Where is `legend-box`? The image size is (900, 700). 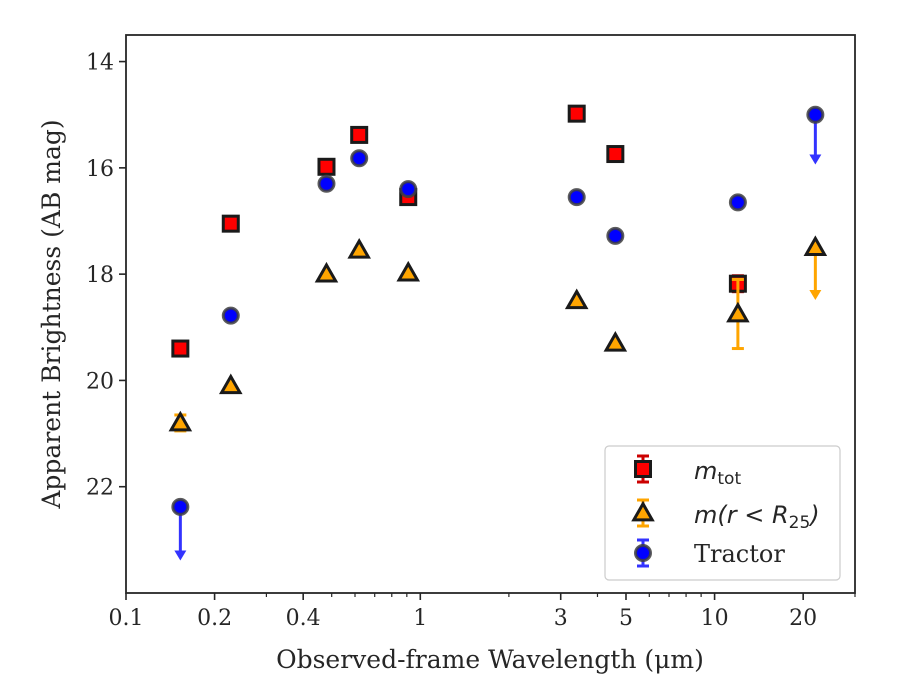 legend-box is located at coordinates (722, 513).